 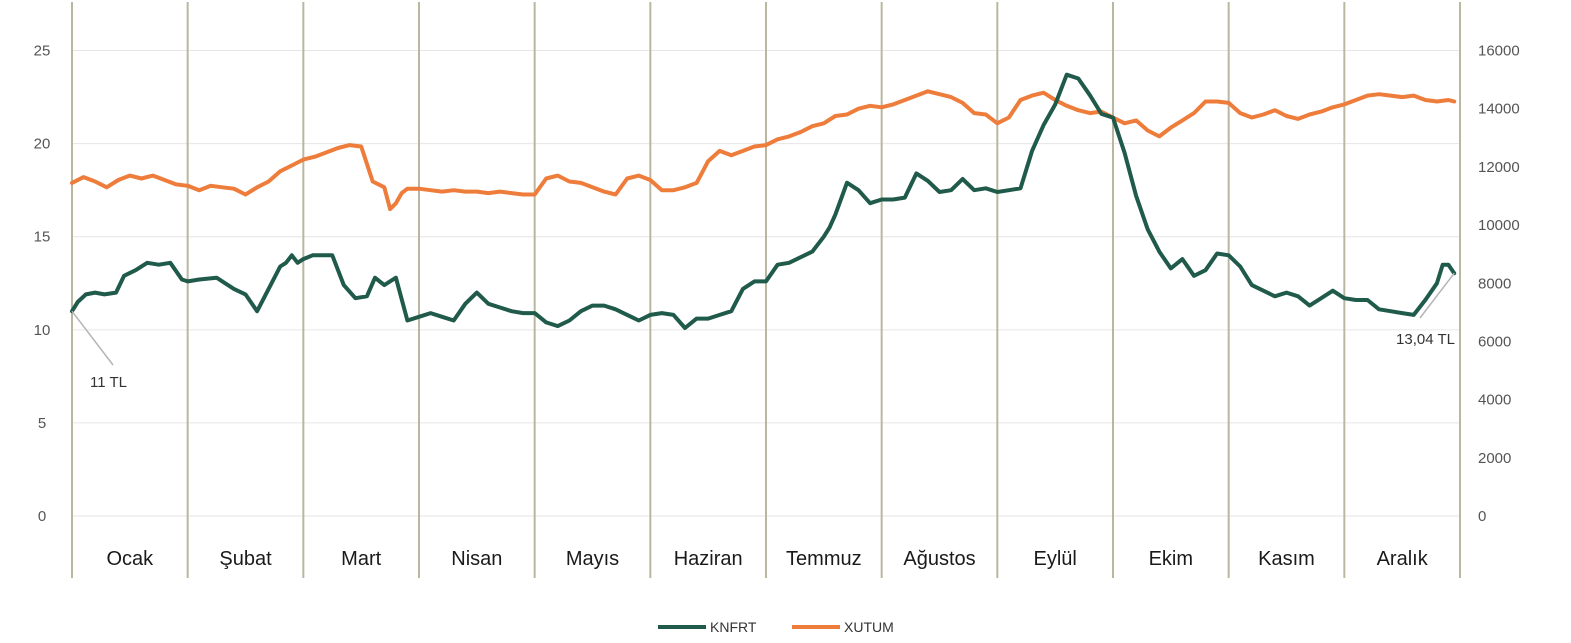 I want to click on left-tick-label: 20, so click(x=42, y=144).